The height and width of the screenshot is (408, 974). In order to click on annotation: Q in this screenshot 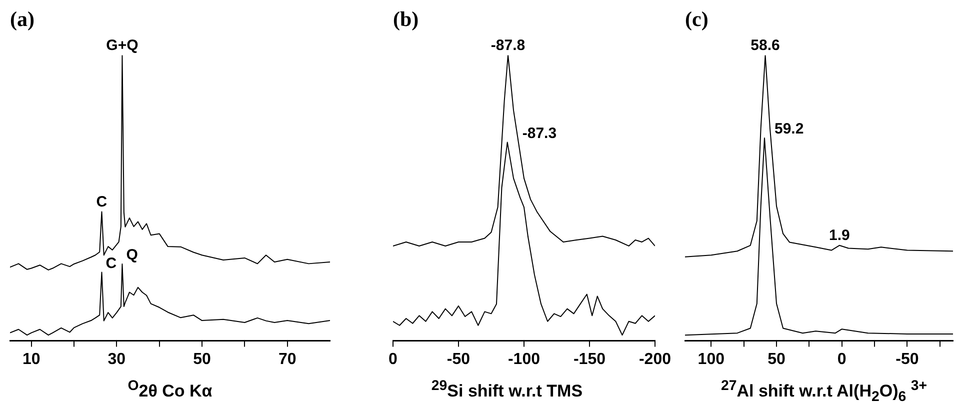, I will do `click(132, 255)`.